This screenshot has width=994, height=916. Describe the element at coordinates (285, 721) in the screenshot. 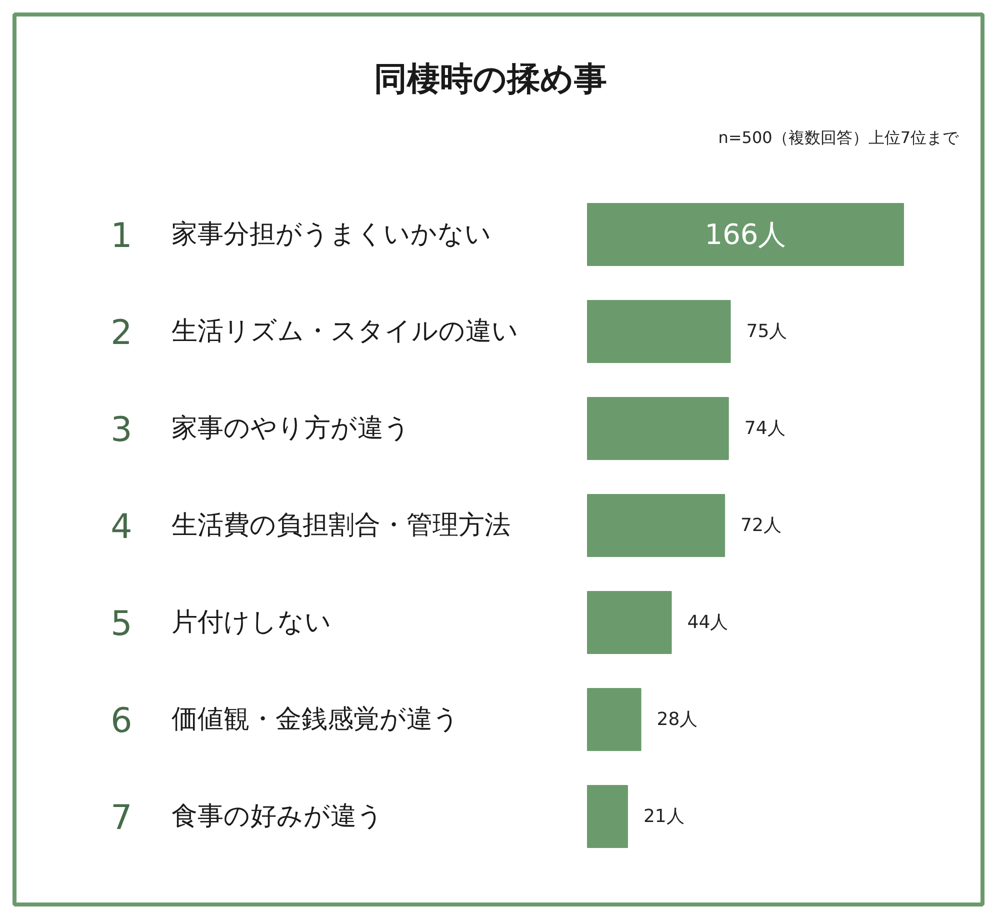

I see `category-label: 6 価値観・金銭感覚が違う` at that location.